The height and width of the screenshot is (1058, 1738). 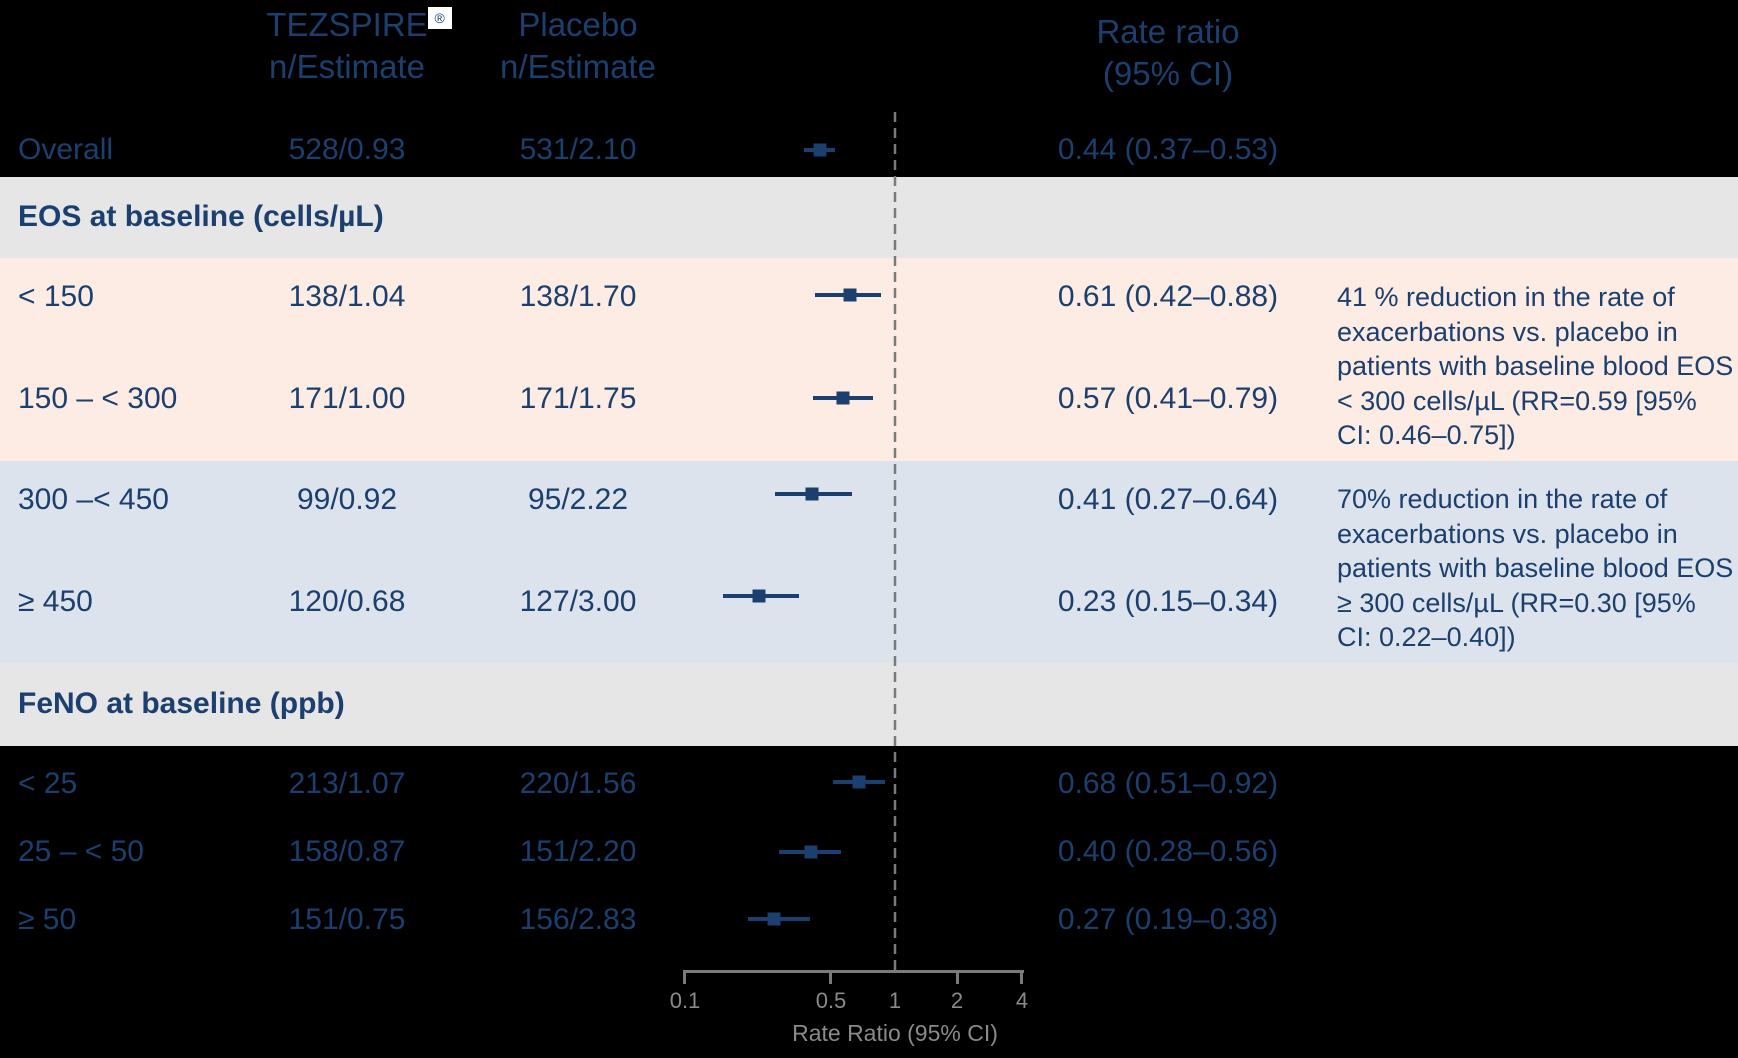 What do you see at coordinates (347, 46) in the screenshot?
I see `tezspire-header: TEZSPIRE ® n/Estimate` at bounding box center [347, 46].